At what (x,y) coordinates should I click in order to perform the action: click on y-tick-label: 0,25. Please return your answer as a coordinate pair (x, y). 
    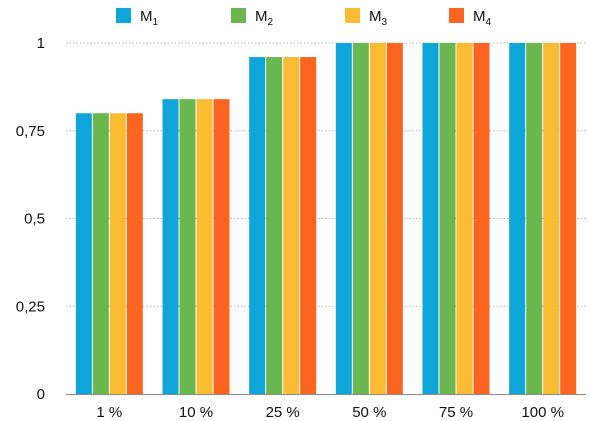
    Looking at the image, I should click on (30, 306).